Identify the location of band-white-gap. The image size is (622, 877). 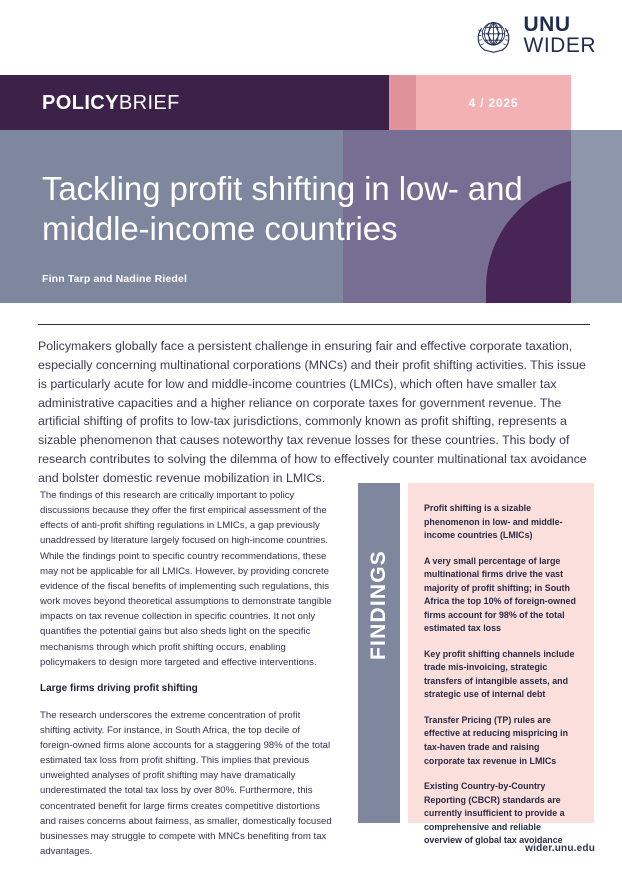
(596, 102).